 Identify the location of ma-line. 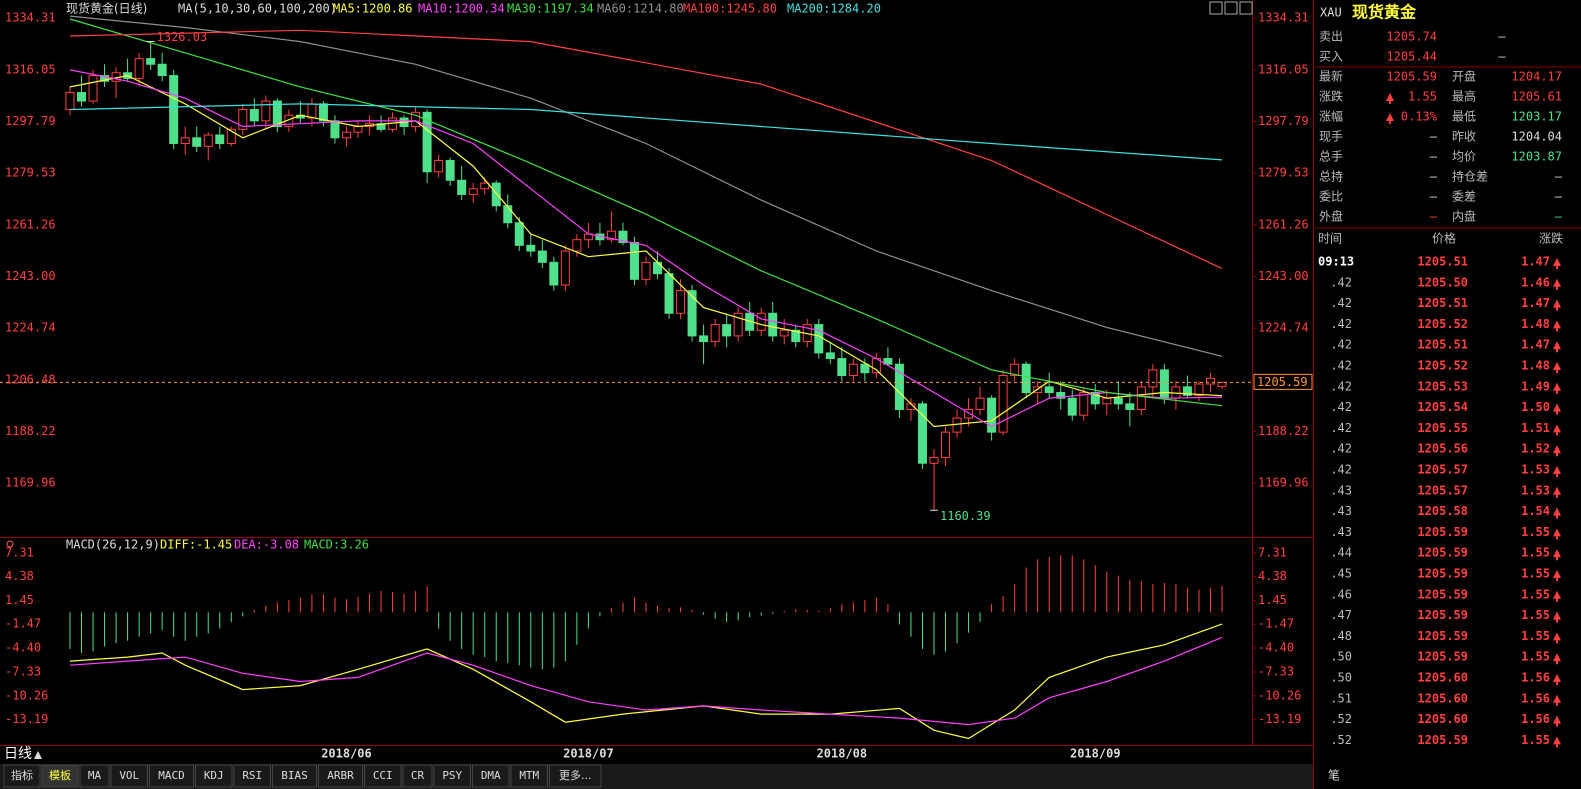
(646, 132).